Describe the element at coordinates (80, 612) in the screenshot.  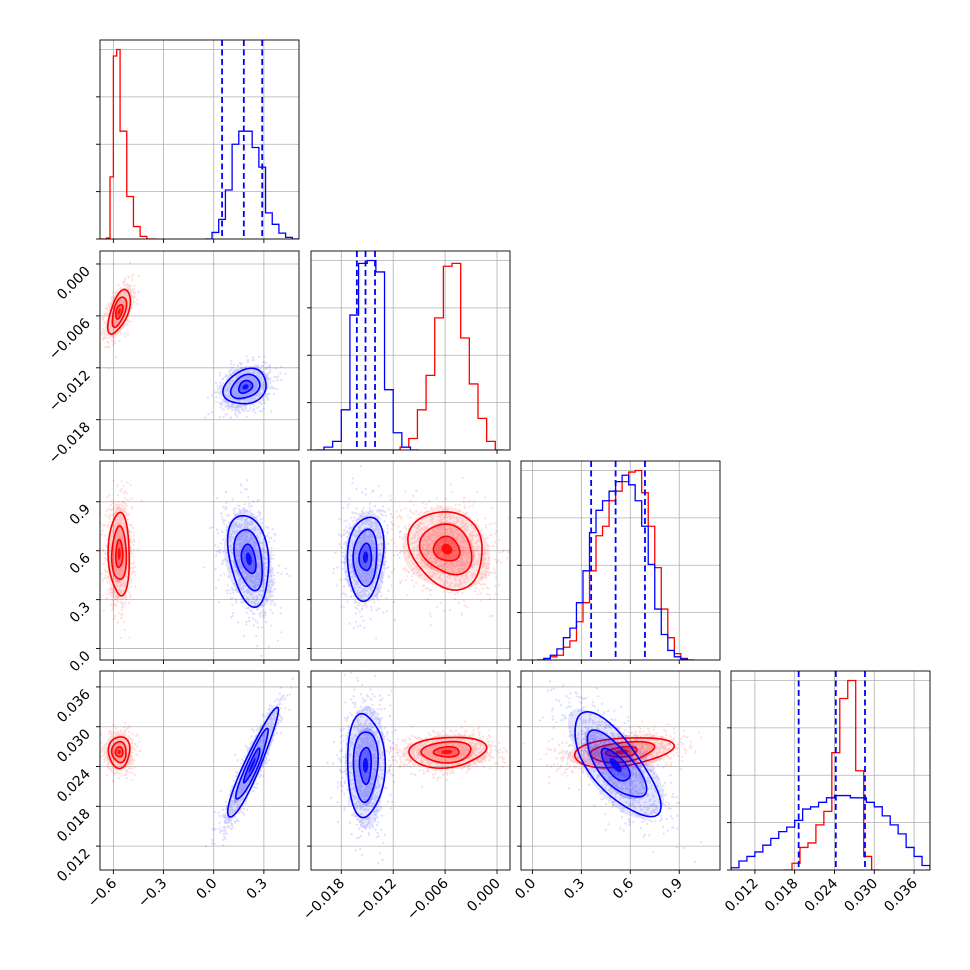
I see `y-tick-label: 0.3` at that location.